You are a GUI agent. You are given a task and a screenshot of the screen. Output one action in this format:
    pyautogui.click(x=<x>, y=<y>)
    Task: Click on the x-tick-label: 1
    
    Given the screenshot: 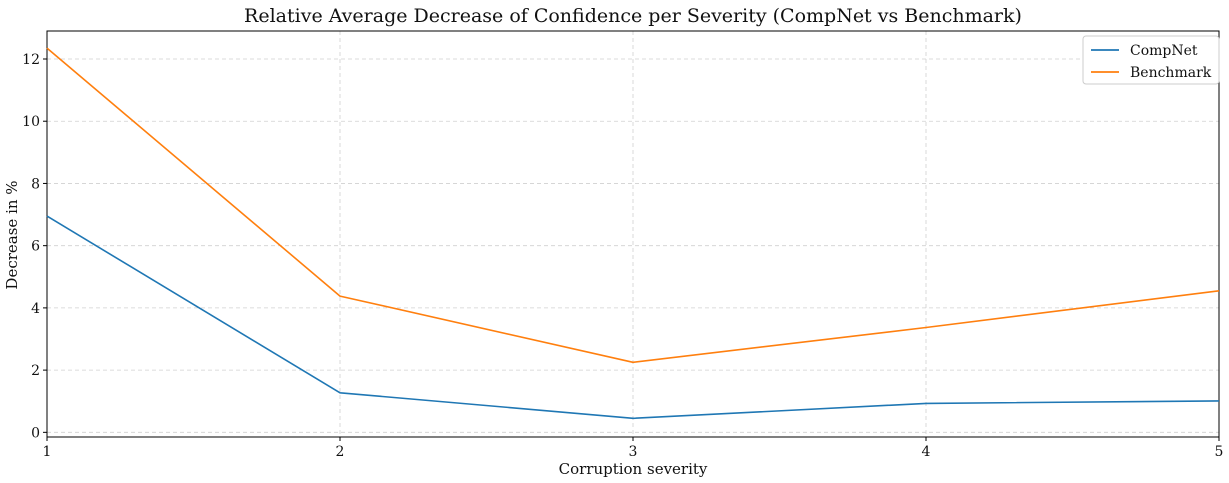 What is the action you would take?
    pyautogui.click(x=47, y=452)
    